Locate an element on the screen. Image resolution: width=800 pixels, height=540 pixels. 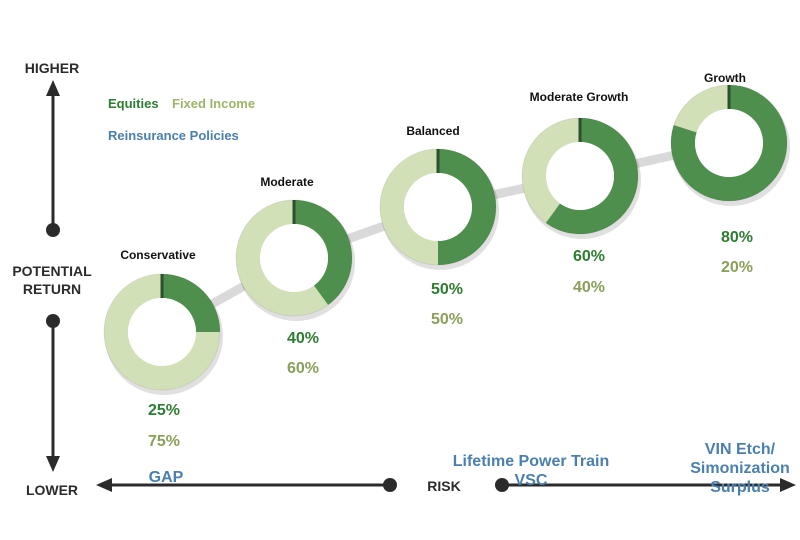
product-vin-line3: Surplus is located at coordinates (740, 487).